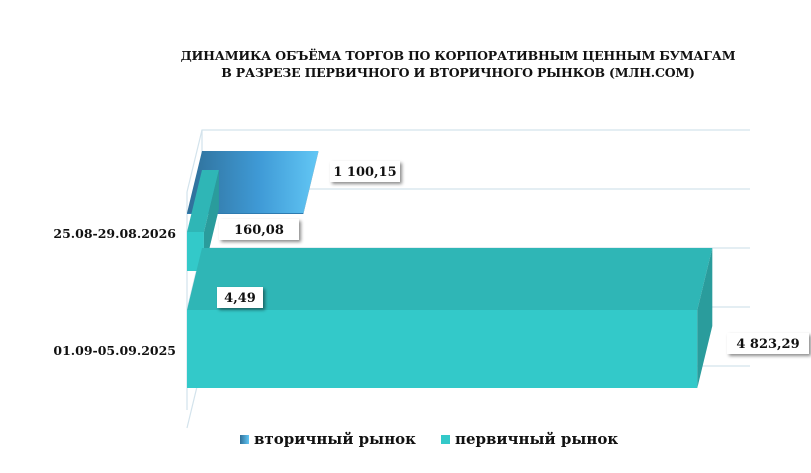 The width and height of the screenshot is (811, 473). I want to click on bar-secondary-cat0-top, so click(253, 182).